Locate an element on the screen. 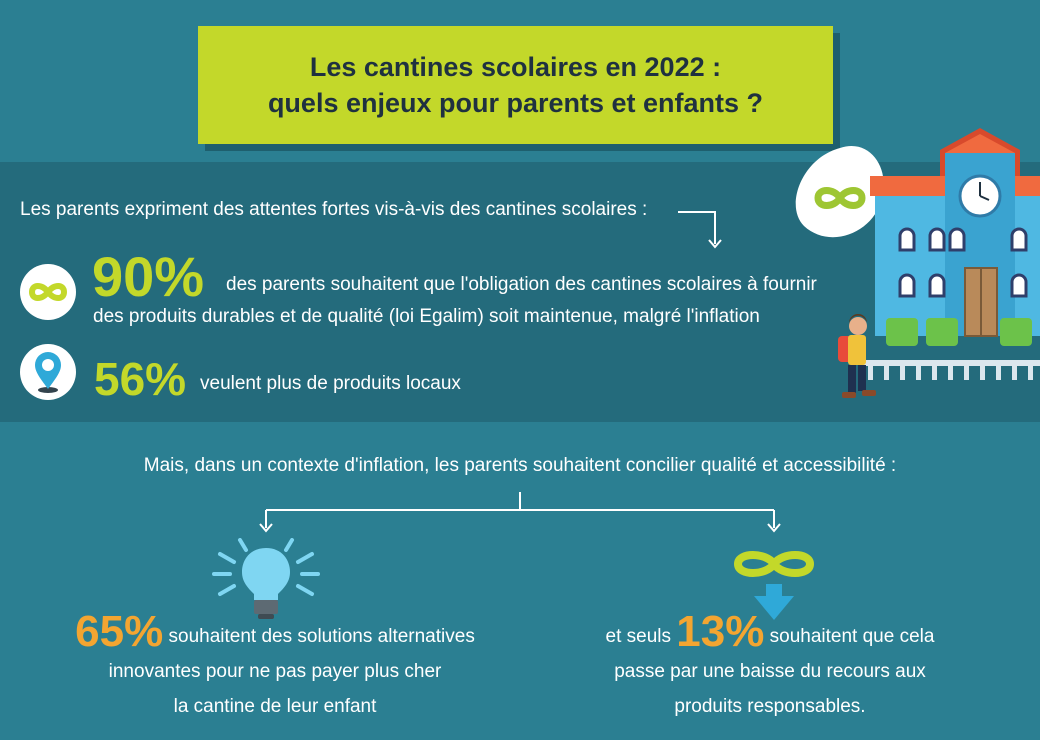 The height and width of the screenshot is (740, 1040). location-pin-icon is located at coordinates (48, 372).